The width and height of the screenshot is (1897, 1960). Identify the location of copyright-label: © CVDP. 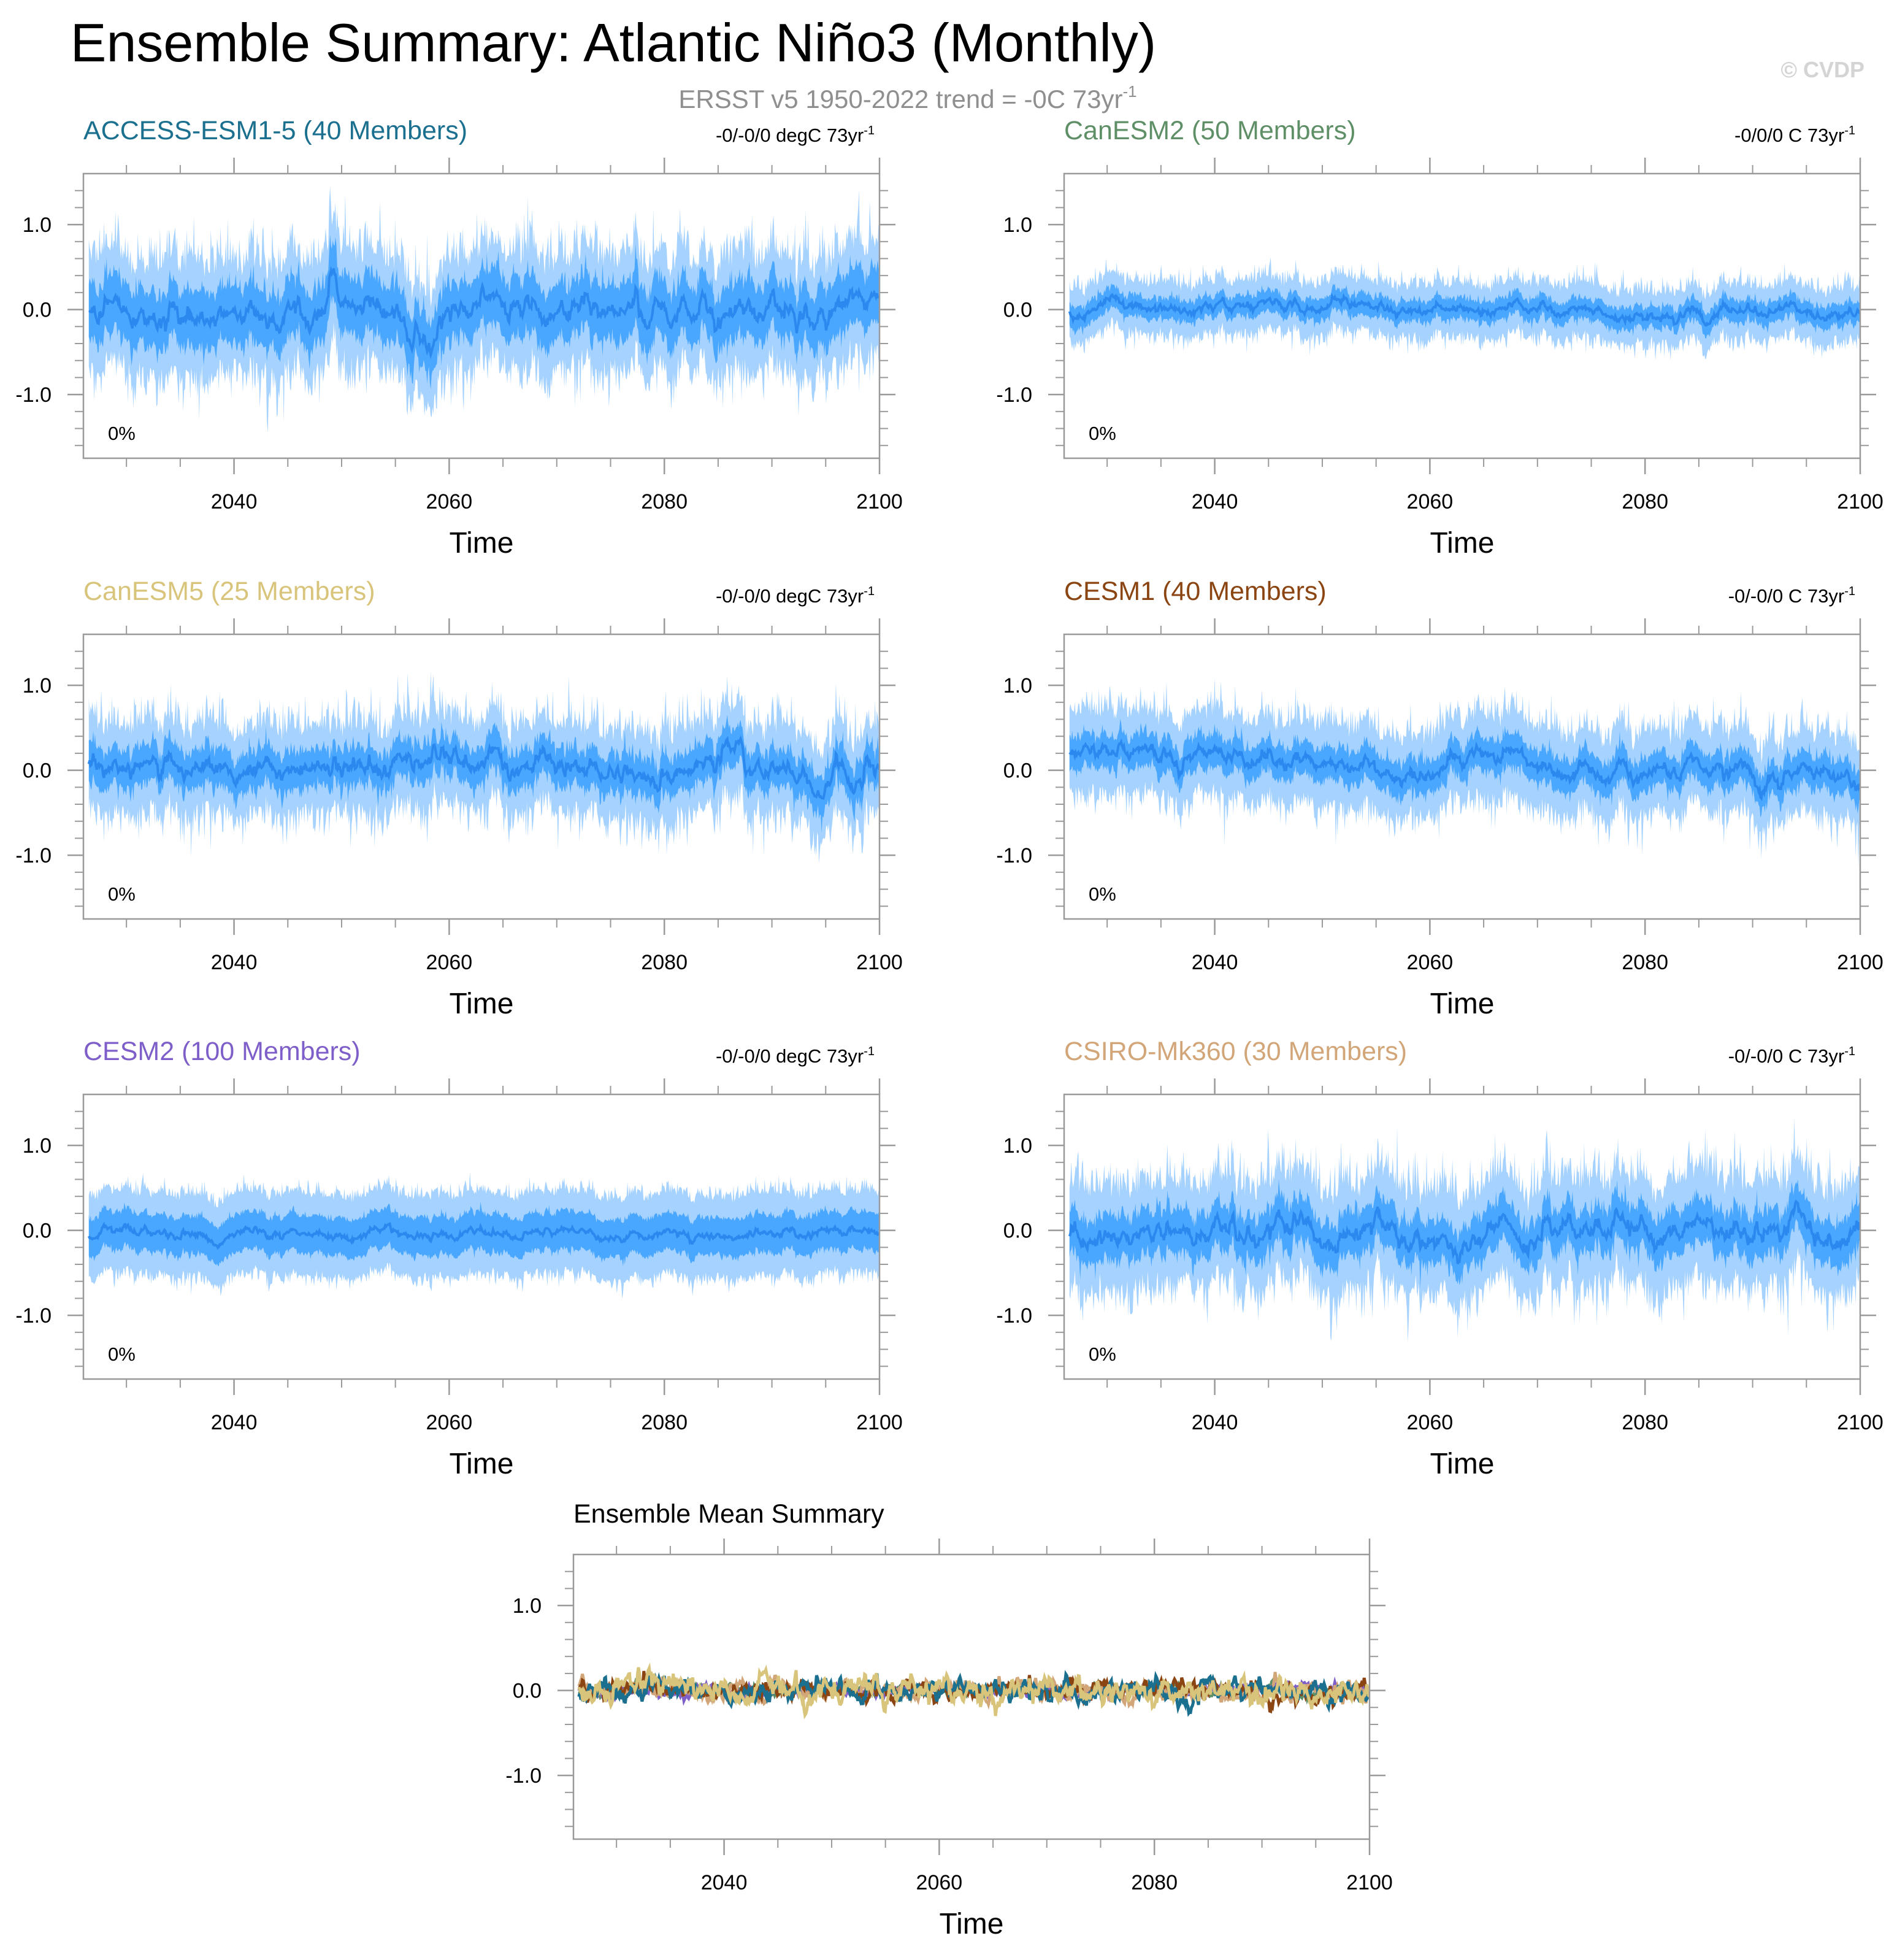
(1822, 69).